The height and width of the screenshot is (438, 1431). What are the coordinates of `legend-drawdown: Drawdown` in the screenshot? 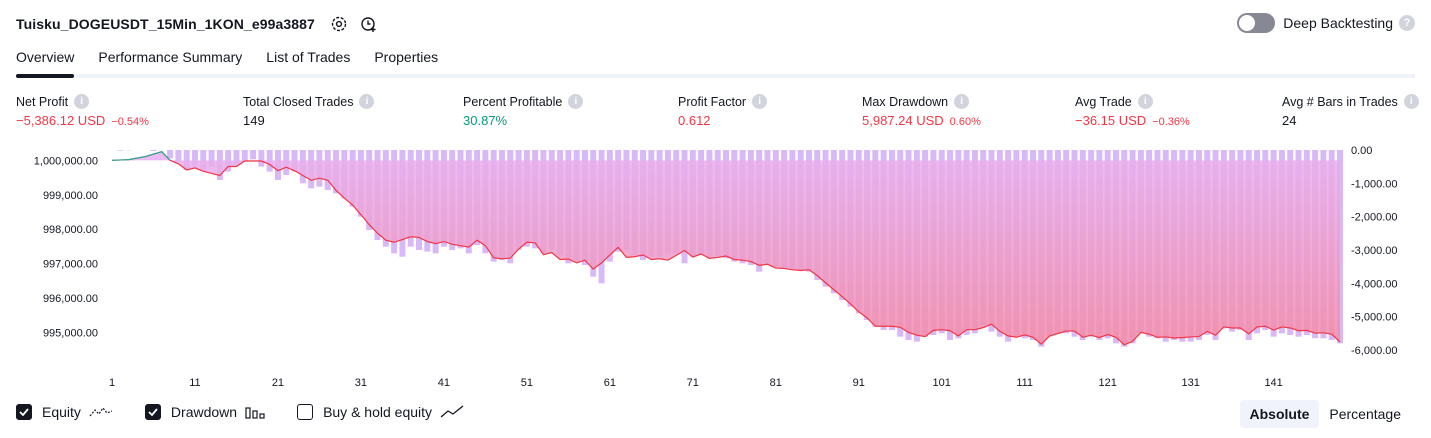 It's located at (204, 412).